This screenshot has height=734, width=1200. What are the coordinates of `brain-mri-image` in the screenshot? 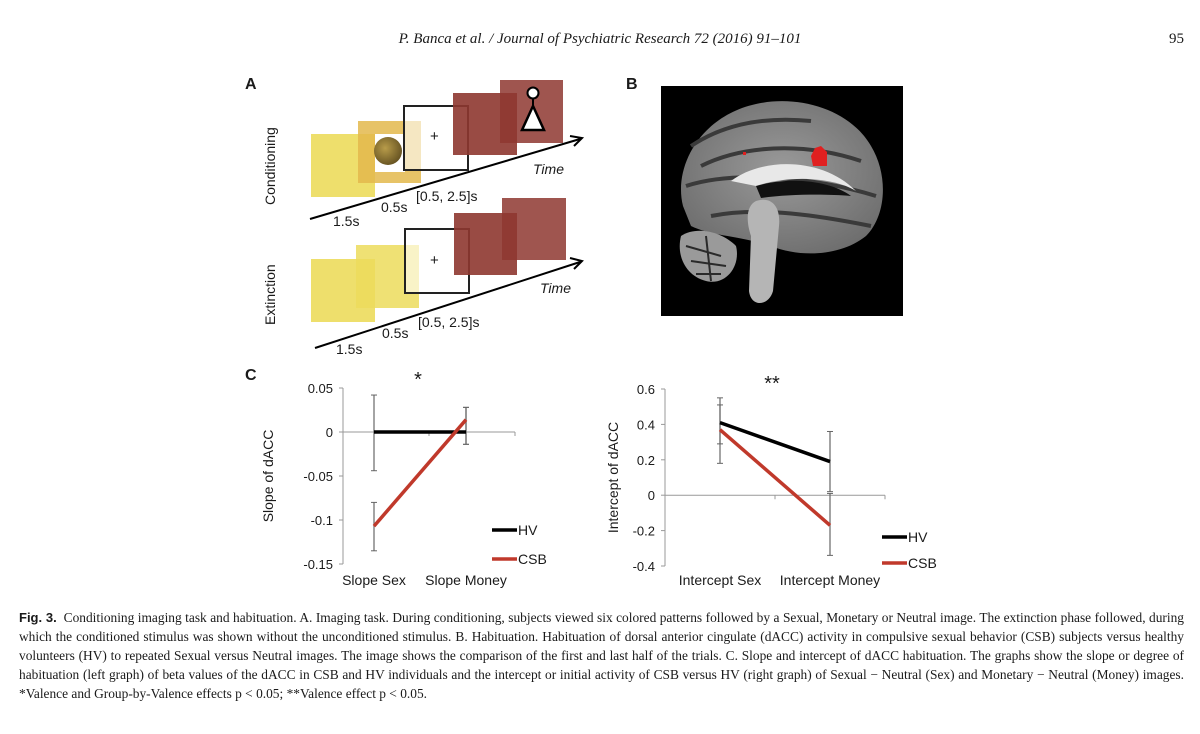 It's located at (782, 201).